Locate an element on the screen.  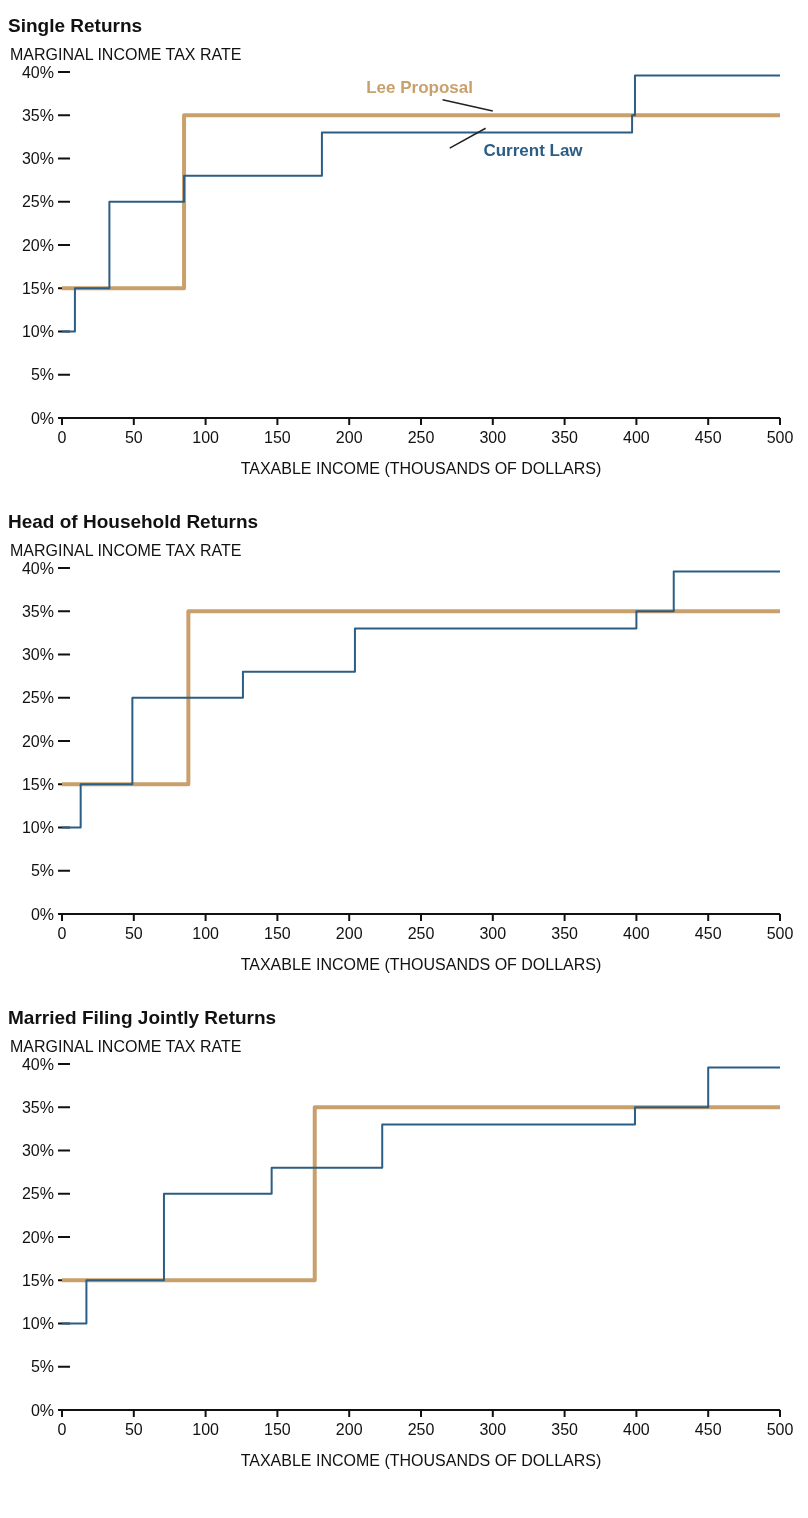
series-label: Lee Proposal is located at coordinates (419, 87).